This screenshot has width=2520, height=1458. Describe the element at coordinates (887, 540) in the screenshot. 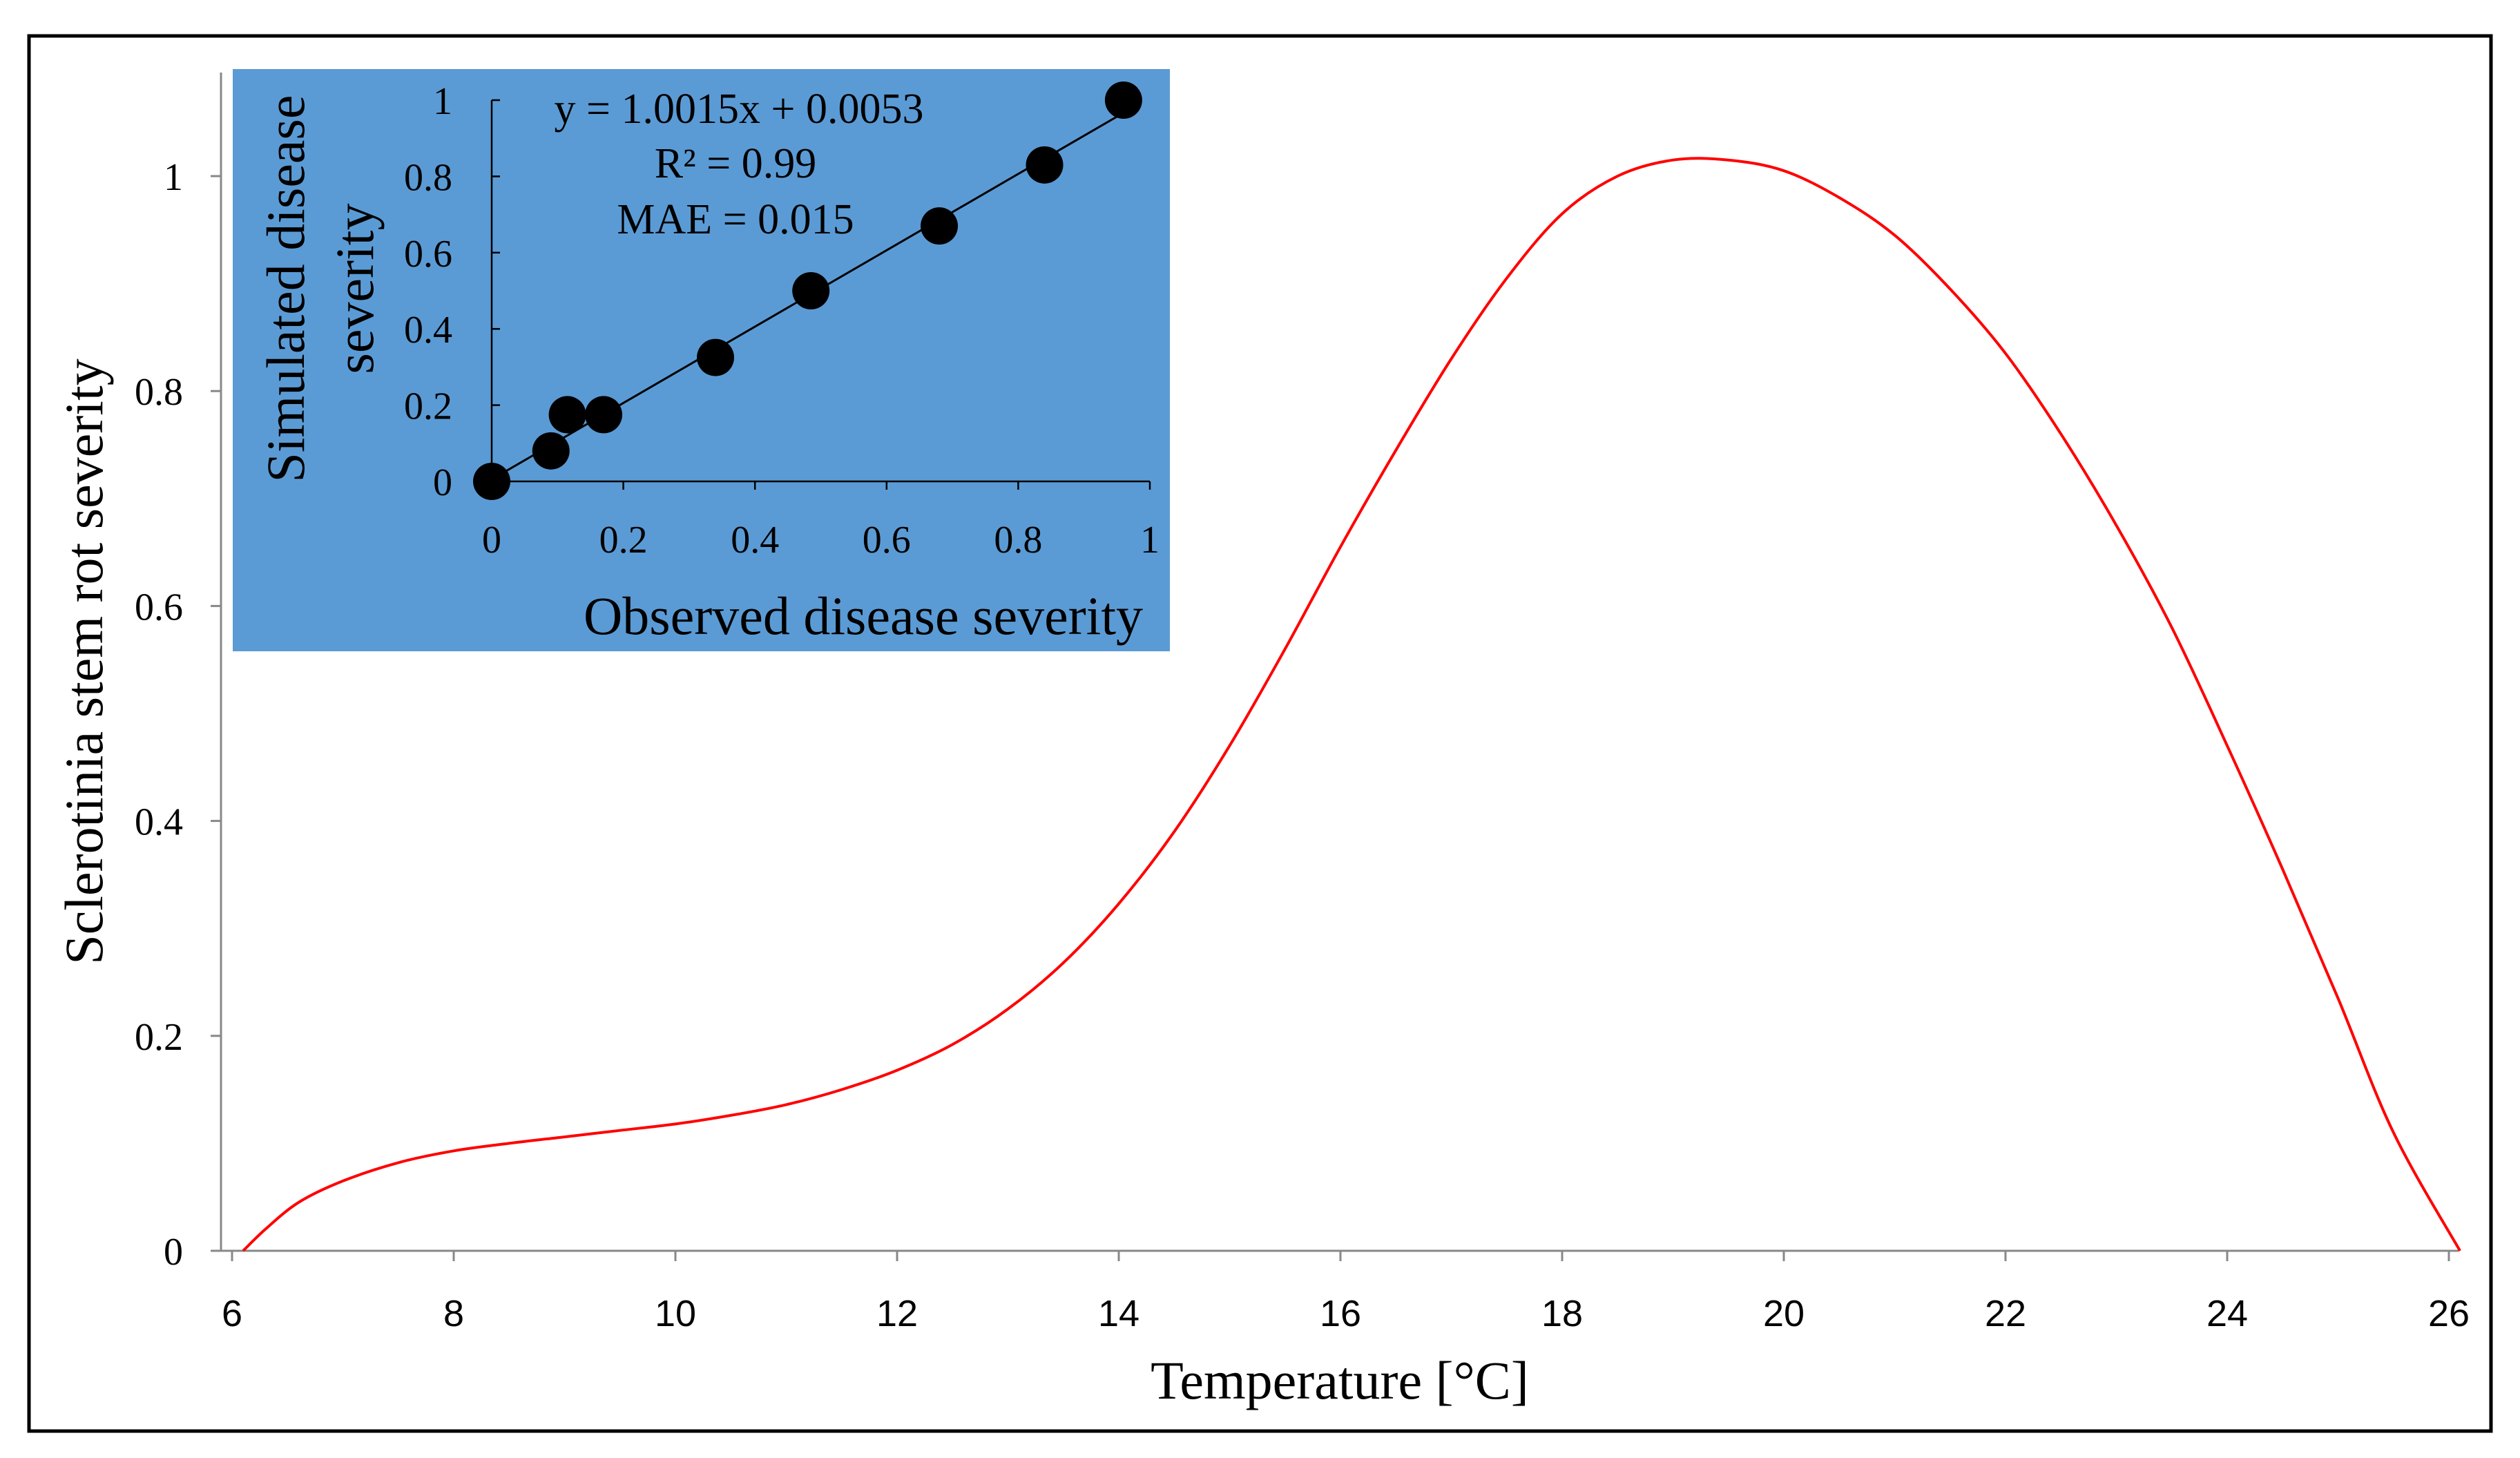

I see `inset-x-tick-label: 0.6` at that location.